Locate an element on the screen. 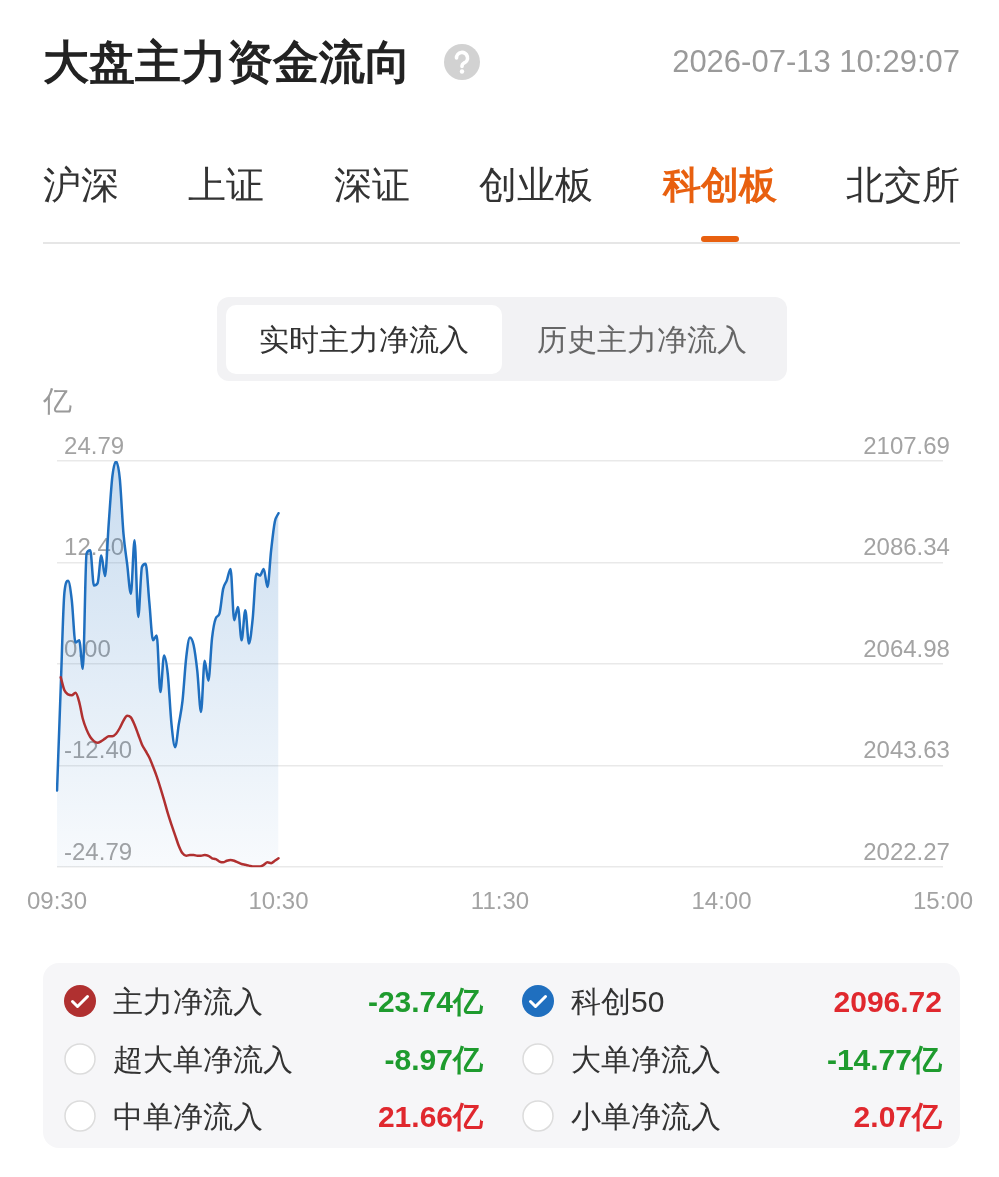 The width and height of the screenshot is (999, 1177). y2-tick-label: 2107.69 is located at coordinates (906, 445).